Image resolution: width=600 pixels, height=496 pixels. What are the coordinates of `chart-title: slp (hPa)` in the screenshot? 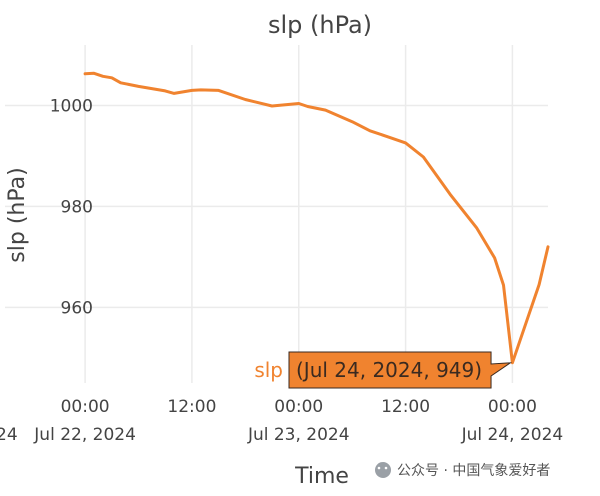 It's located at (320, 25).